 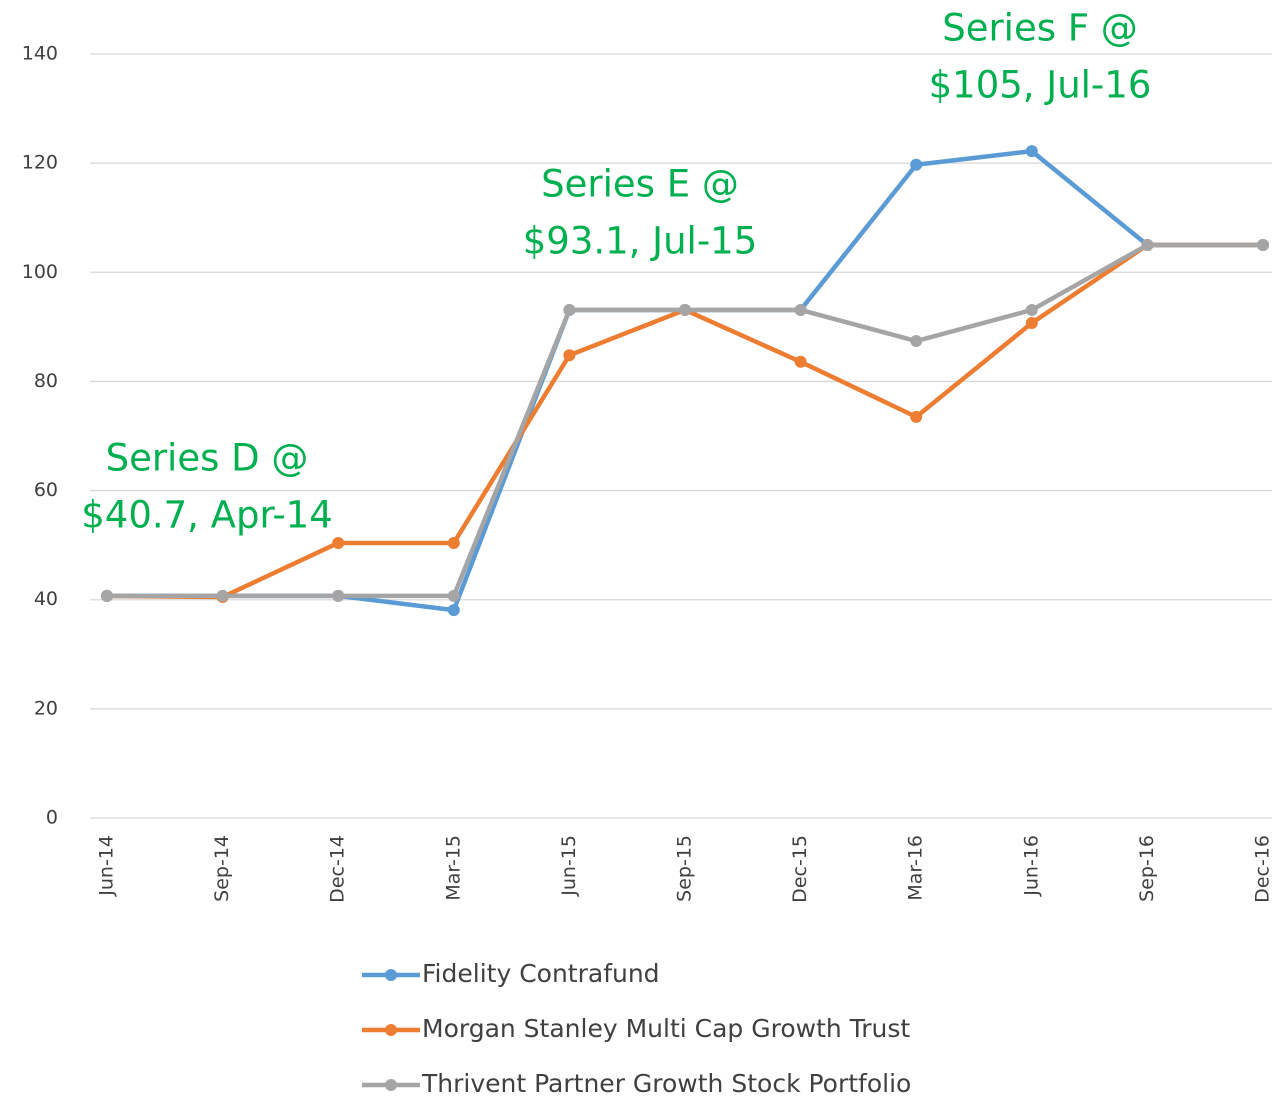 What do you see at coordinates (1031, 866) in the screenshot?
I see `x-tick-label: Jun-16` at bounding box center [1031, 866].